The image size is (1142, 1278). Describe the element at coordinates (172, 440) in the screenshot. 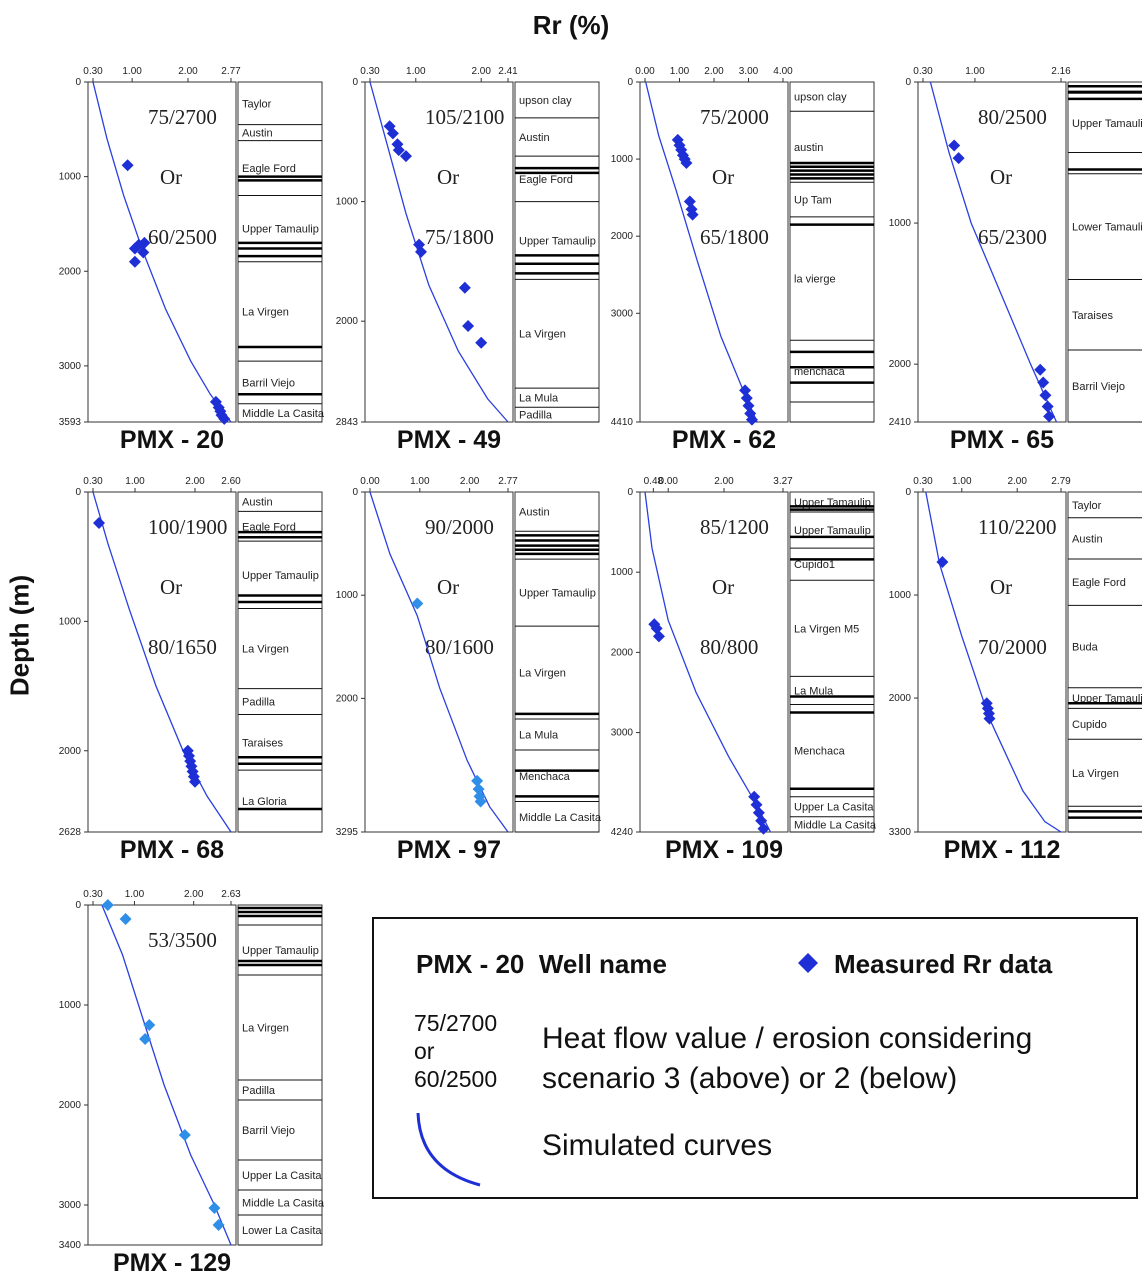

I see `well-name-label: PMX - 20` at that location.